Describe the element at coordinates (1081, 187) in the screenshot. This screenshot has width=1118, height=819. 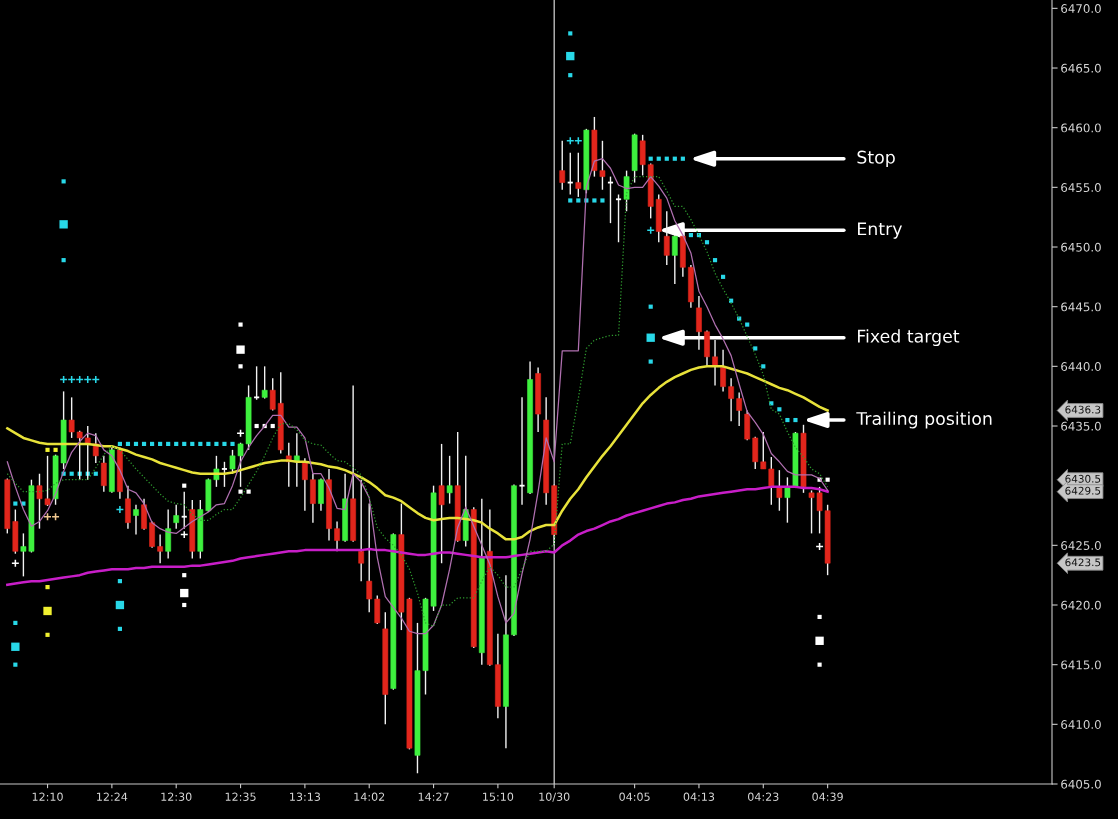
I see `y-tick-label: 6455.0` at that location.